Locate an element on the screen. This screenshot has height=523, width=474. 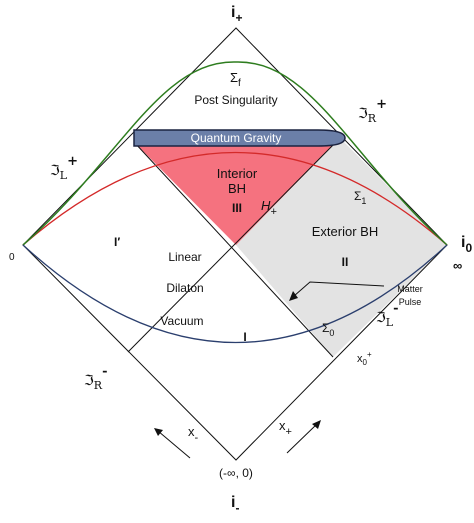
x-minus-arrowhead is located at coordinates (158, 432).